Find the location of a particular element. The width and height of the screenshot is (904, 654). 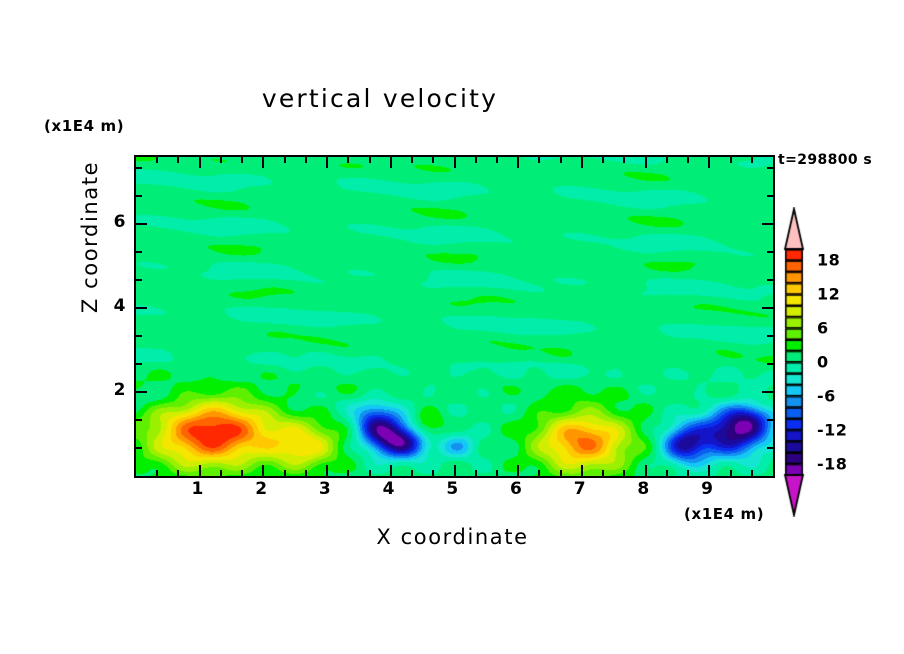

colorbar-tick-label: -12 is located at coordinates (832, 430).